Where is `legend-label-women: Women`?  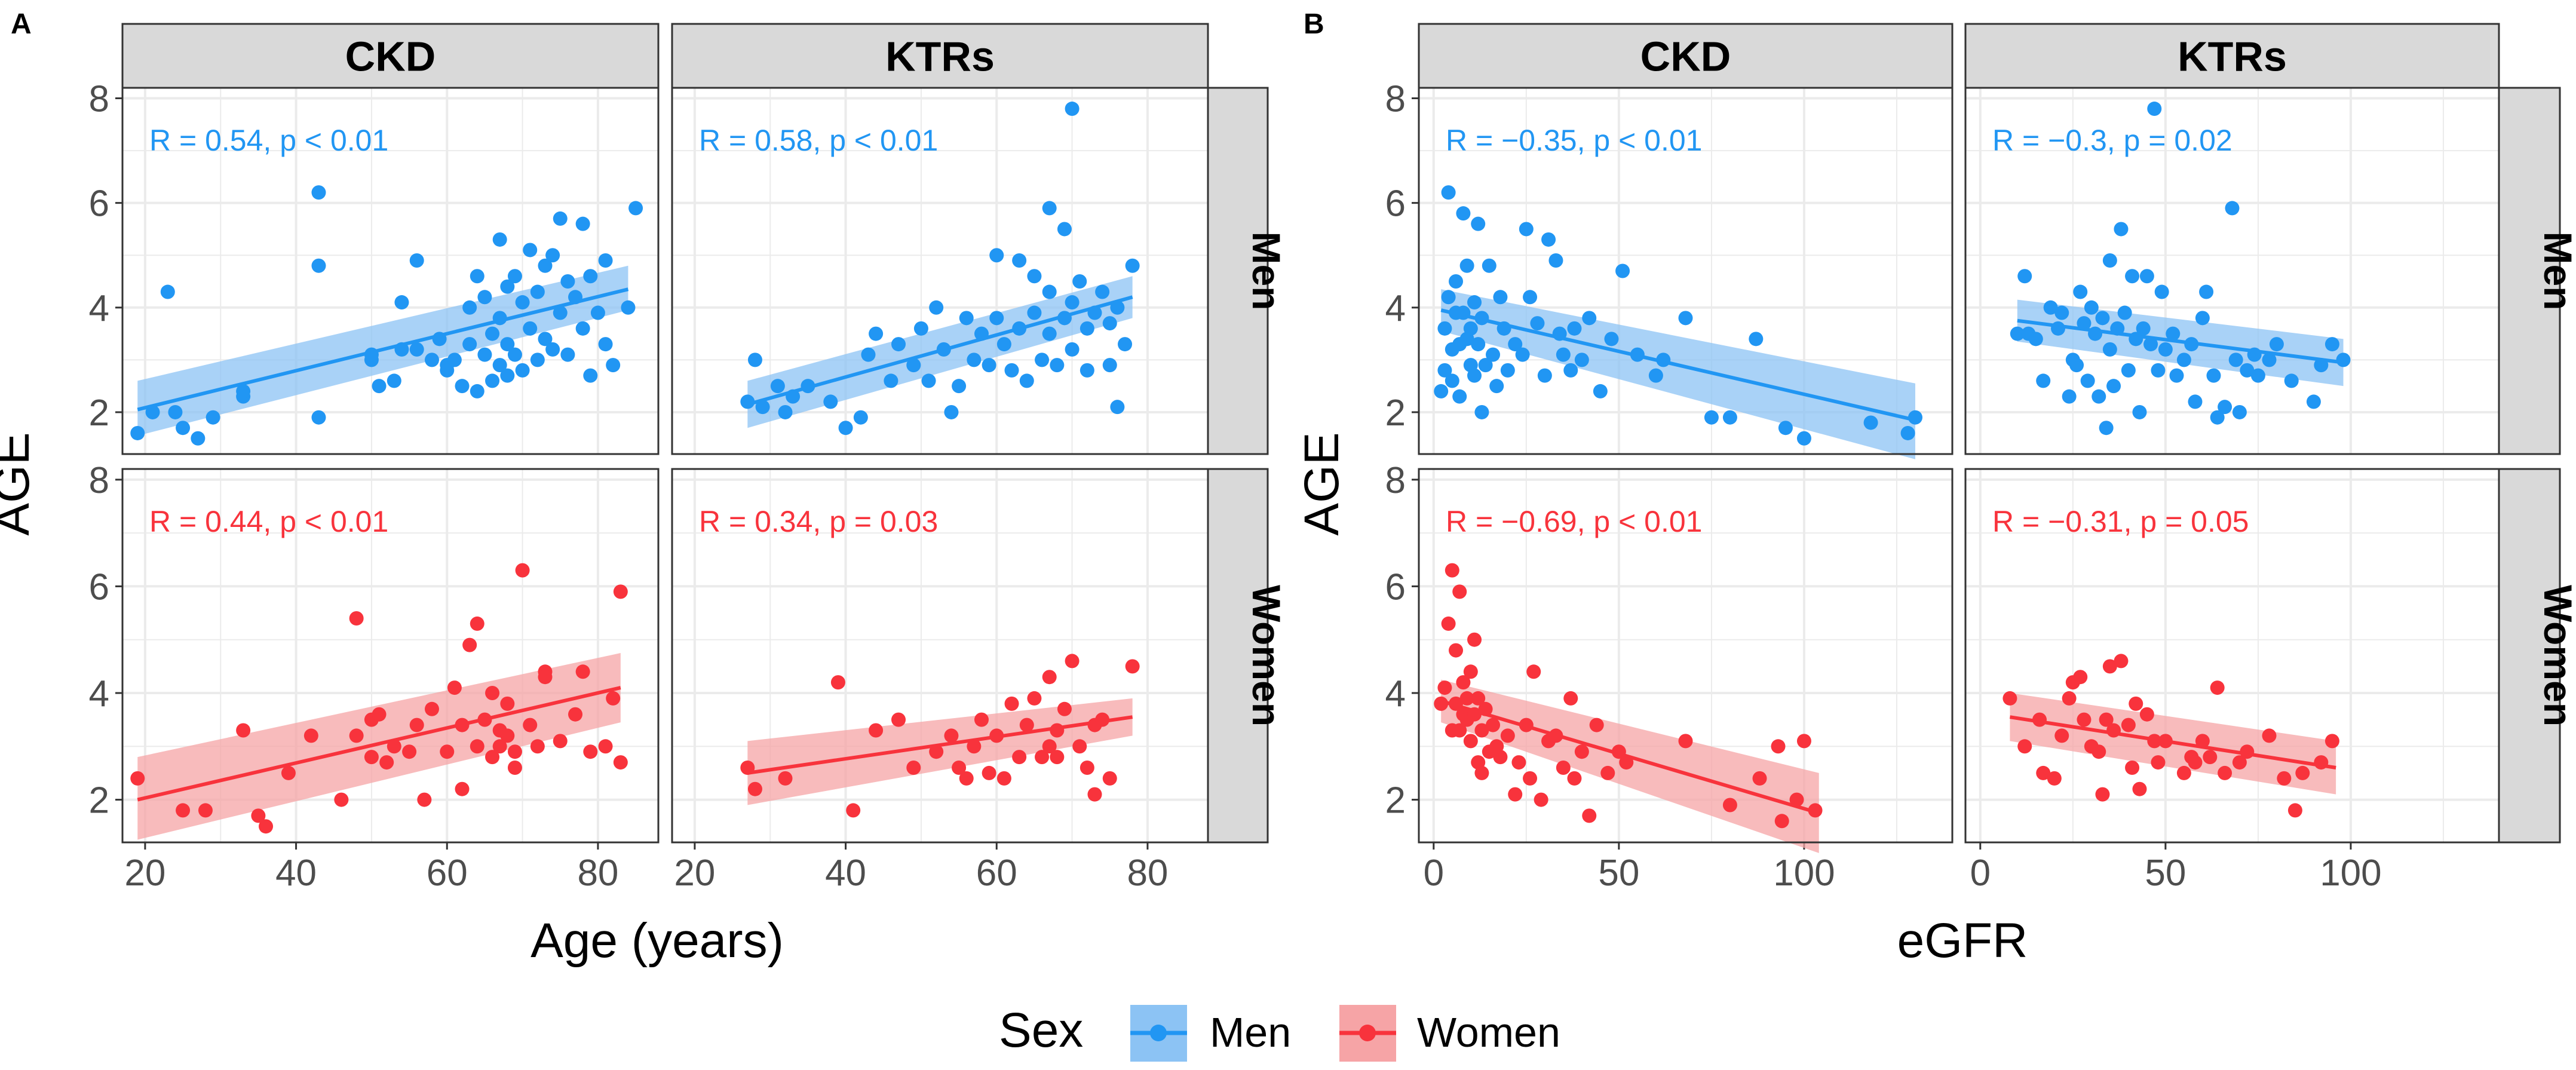
legend-label-women: Women is located at coordinates (1488, 1032).